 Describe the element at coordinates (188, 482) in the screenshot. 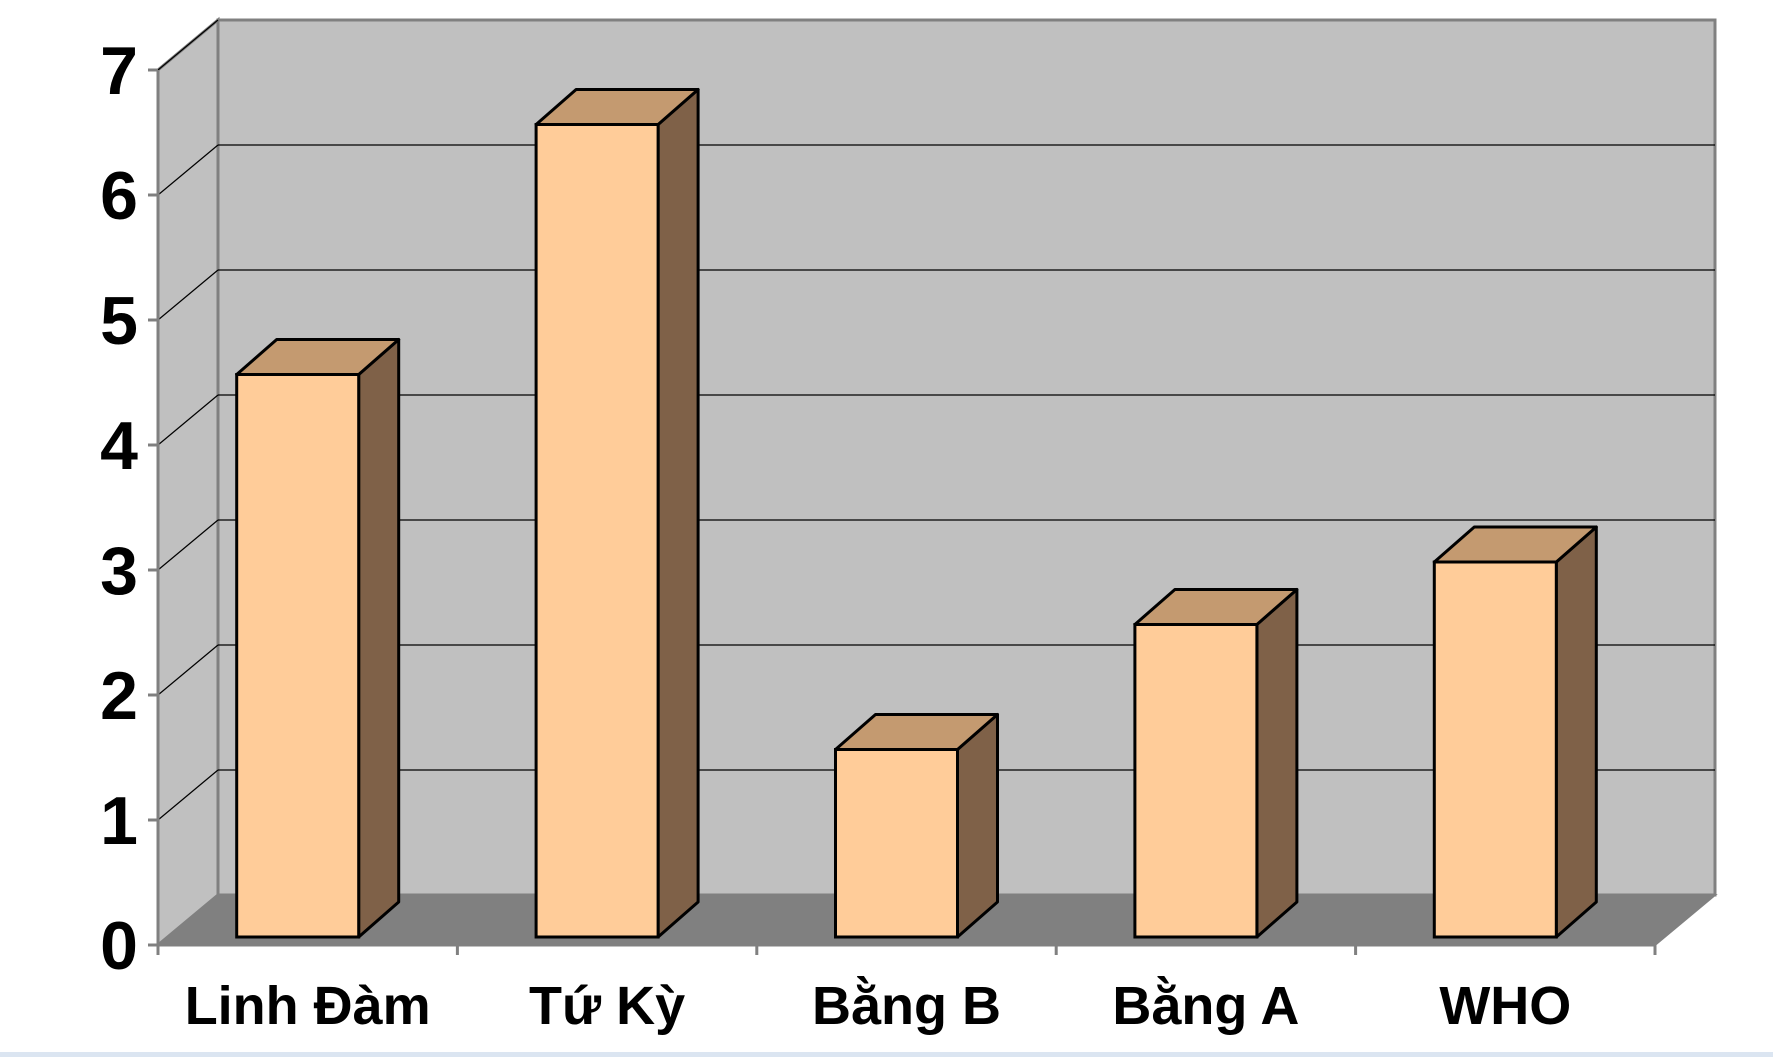

I see `side-wall` at that location.